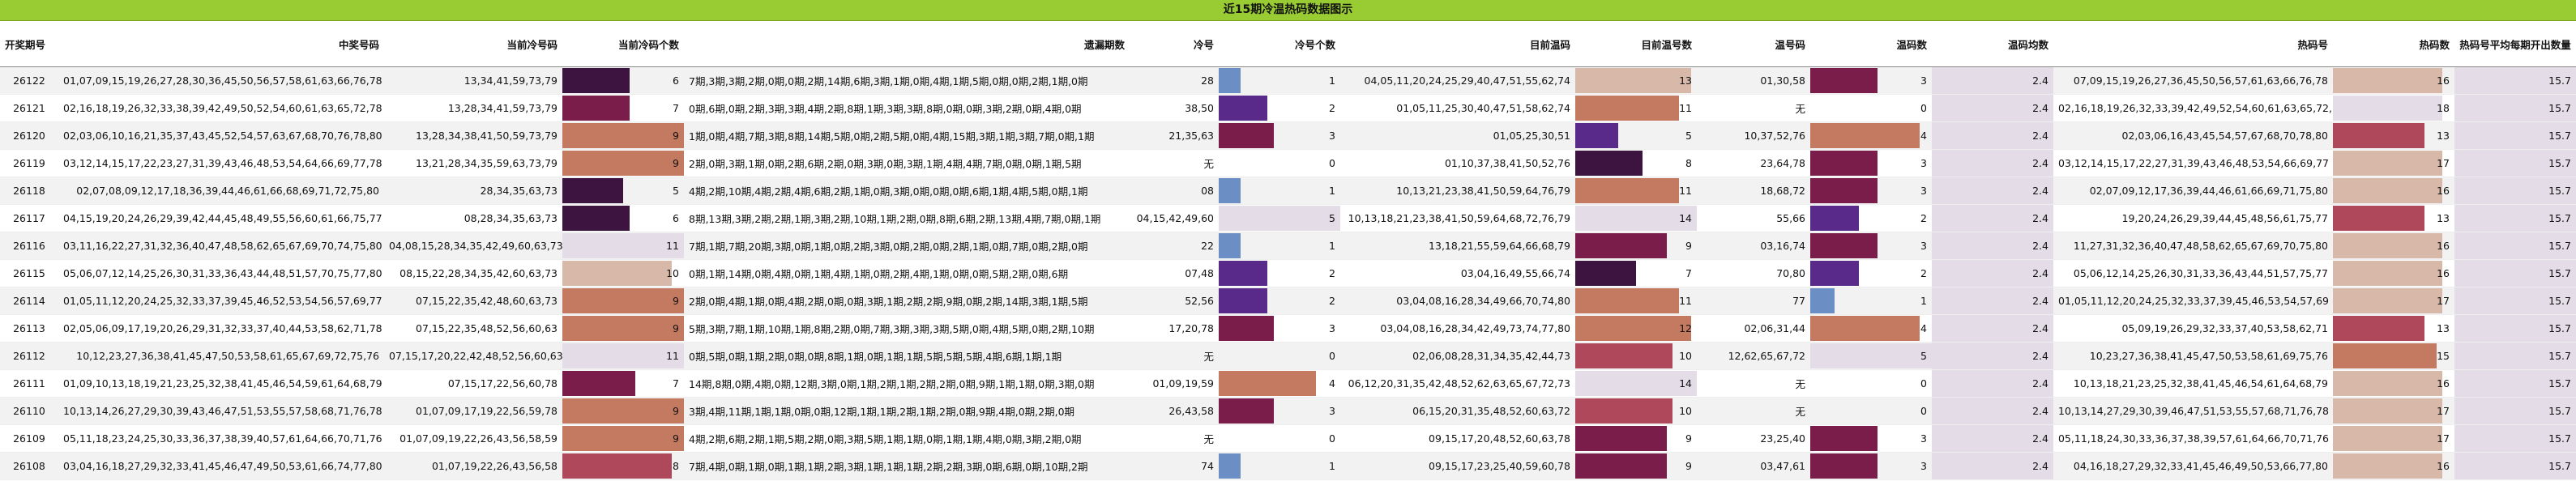 The height and width of the screenshot is (481, 2576). Describe the element at coordinates (1174, 44) in the screenshot. I see `header-cold2: 冷号` at that location.